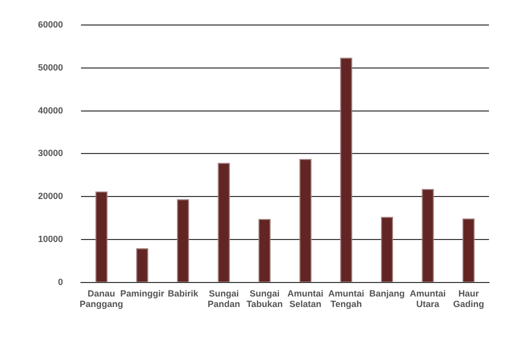 The height and width of the screenshot is (346, 505). Describe the element at coordinates (305, 299) in the screenshot. I see `x-tick-label: Amuntai Selatan` at that location.